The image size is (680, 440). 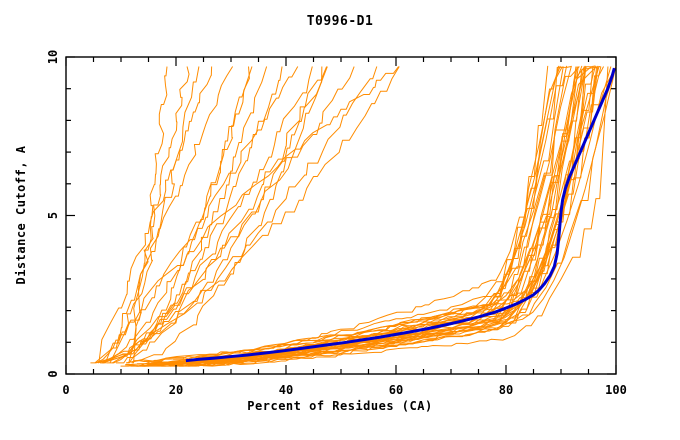 I want to click on svg-text: 60, so click(x=396, y=390).